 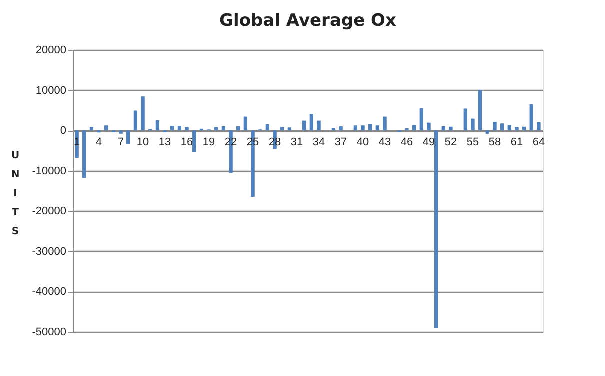 What do you see at coordinates (51, 90) in the screenshot?
I see `y-tick-label: 10000` at bounding box center [51, 90].